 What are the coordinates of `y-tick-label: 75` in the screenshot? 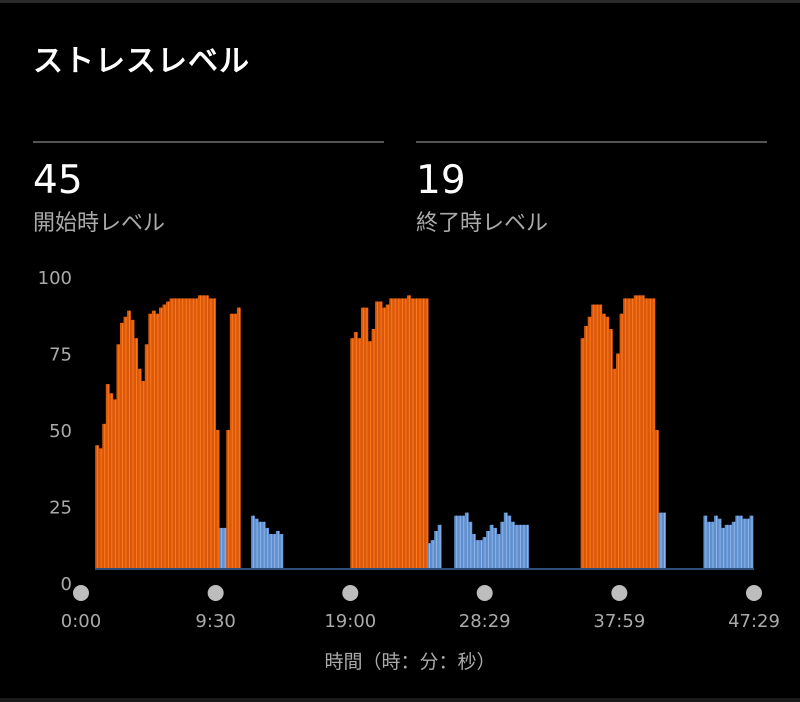 It's located at (60, 355).